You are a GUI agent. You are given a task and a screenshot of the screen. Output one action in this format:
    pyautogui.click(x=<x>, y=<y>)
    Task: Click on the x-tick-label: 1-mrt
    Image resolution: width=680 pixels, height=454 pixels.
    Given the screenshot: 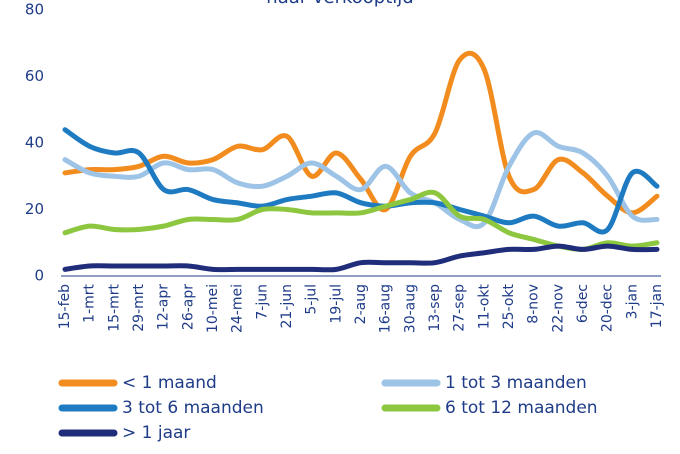 What is the action you would take?
    pyautogui.click(x=90, y=302)
    